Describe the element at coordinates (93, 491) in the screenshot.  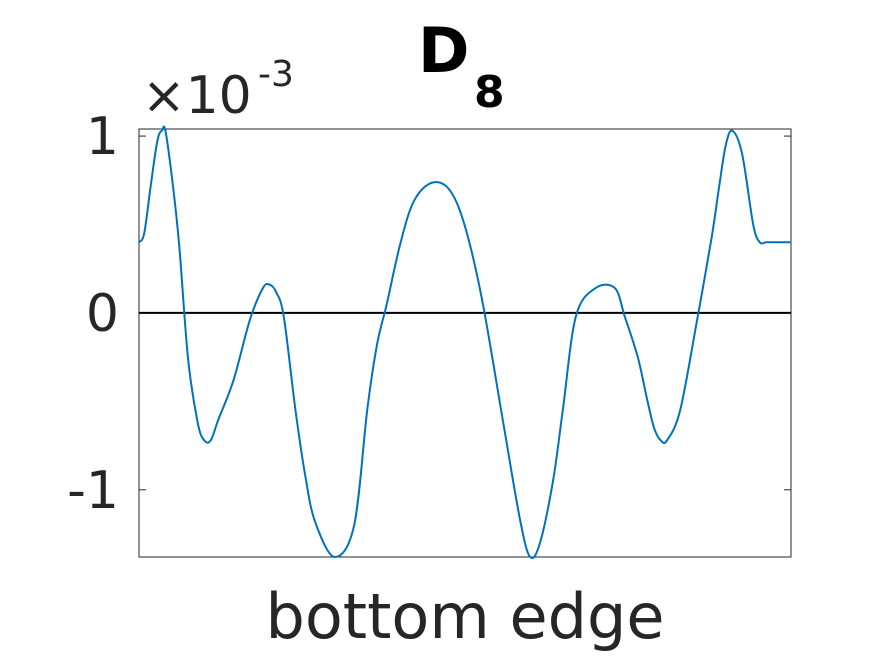
I see `y-tick-label: -1` at that location.